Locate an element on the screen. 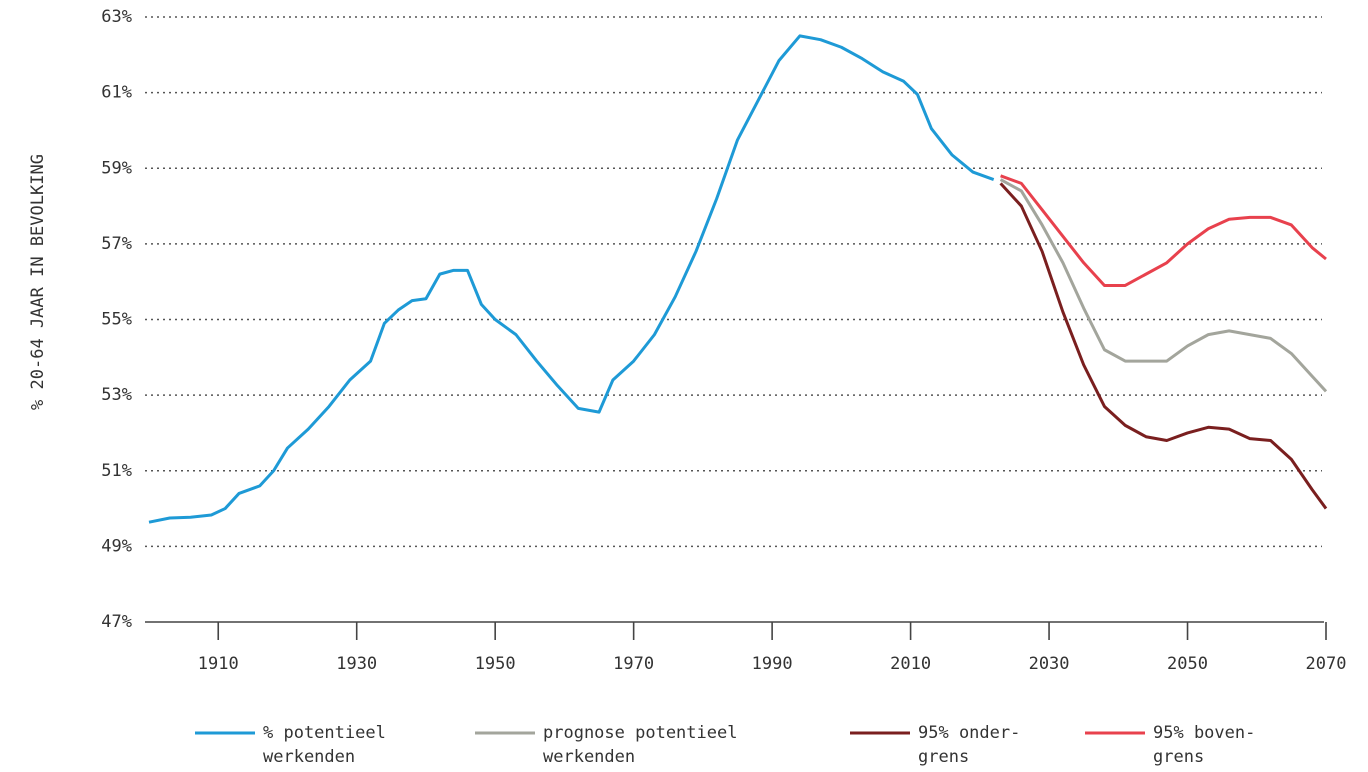  y-axis-label: % 20-64 JAAR IN BEVOLKING is located at coordinates (38, 282).